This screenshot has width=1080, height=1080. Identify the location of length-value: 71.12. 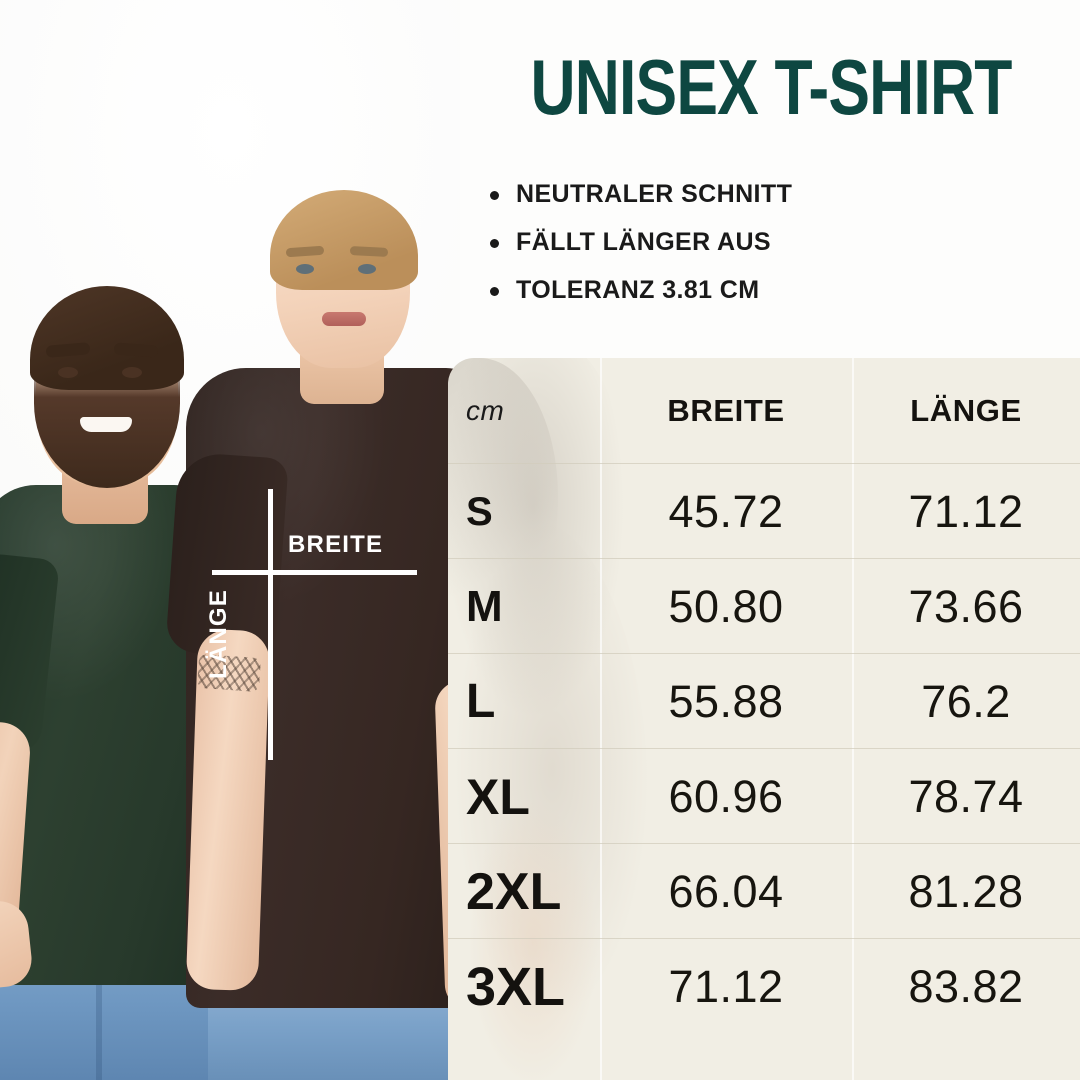
(966, 511).